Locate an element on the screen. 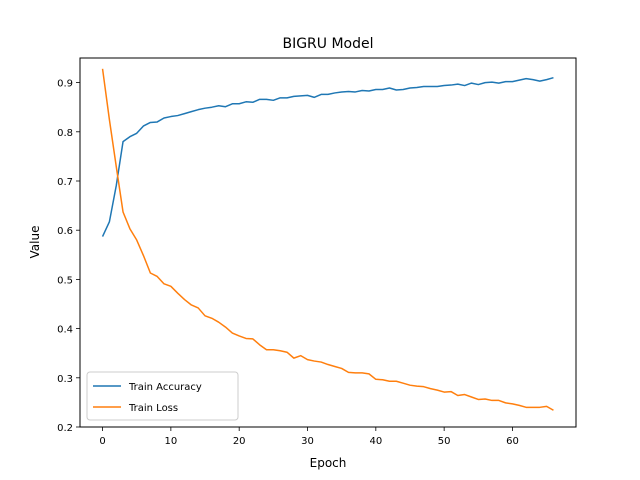 Image resolution: width=640 pixels, height=480 pixels. chart-title: BIGRU Model is located at coordinates (327, 44).